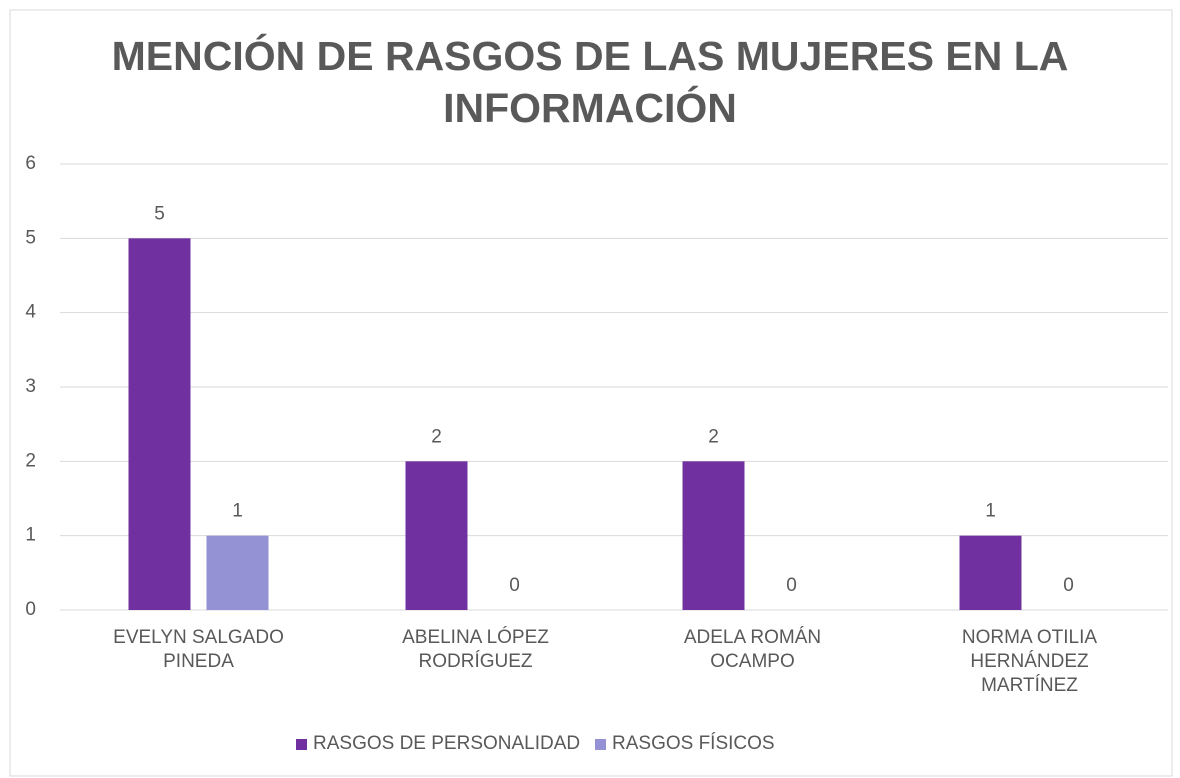 The height and width of the screenshot is (778, 1180). What do you see at coordinates (475, 649) in the screenshot?
I see `x-tick-label: ABELINA LÓPEZ RODRÍGUEZ` at bounding box center [475, 649].